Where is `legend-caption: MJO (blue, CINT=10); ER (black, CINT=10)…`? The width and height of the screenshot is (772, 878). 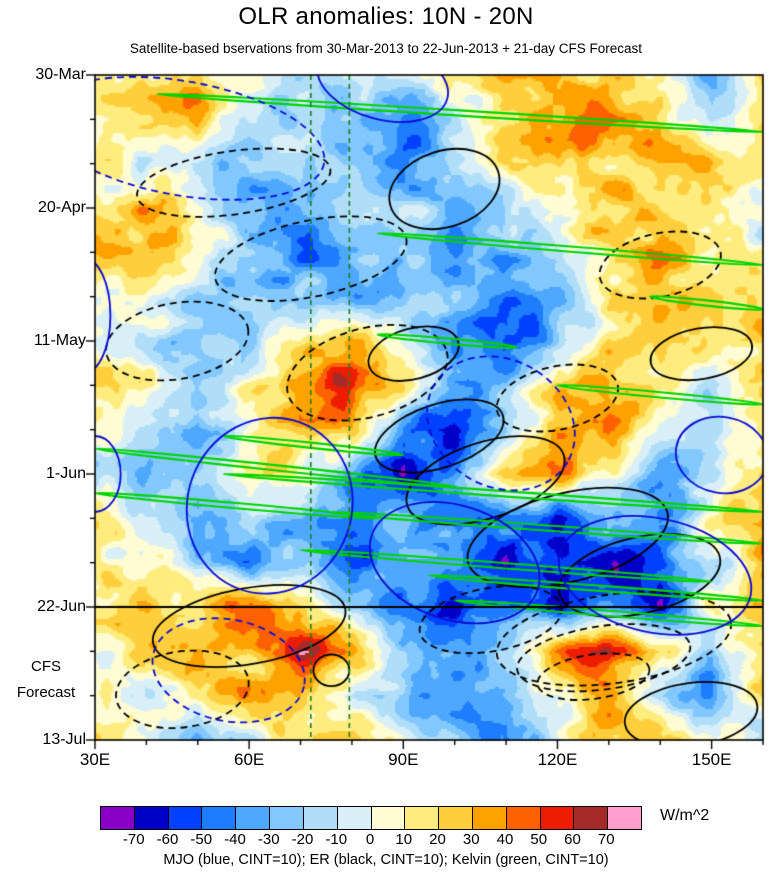 legend-caption: MJO (blue, CINT=10); ER (black, CINT=10)… is located at coordinates (386, 860).